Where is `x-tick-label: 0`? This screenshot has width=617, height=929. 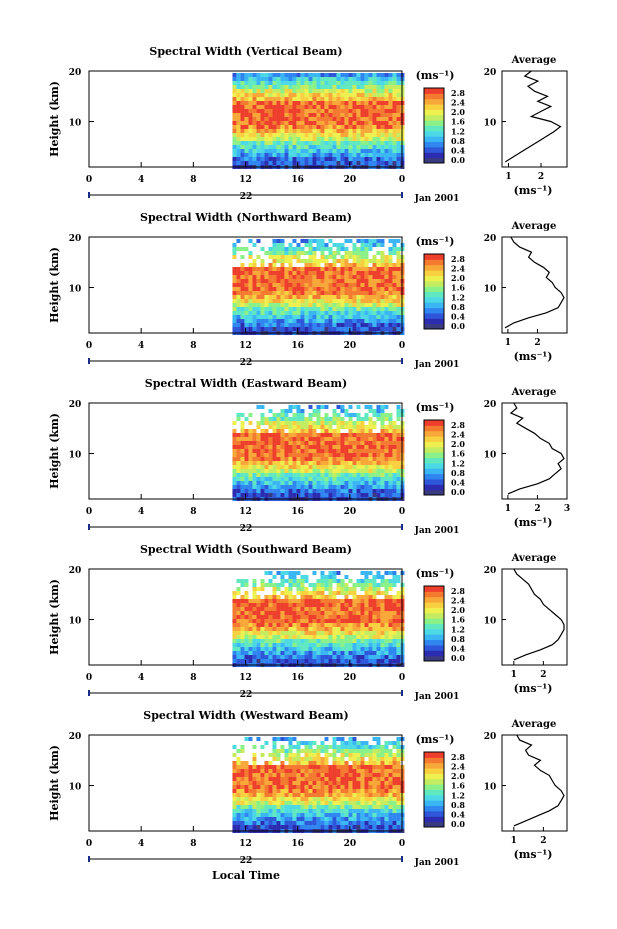
x-tick-label: 0 is located at coordinates (89, 346).